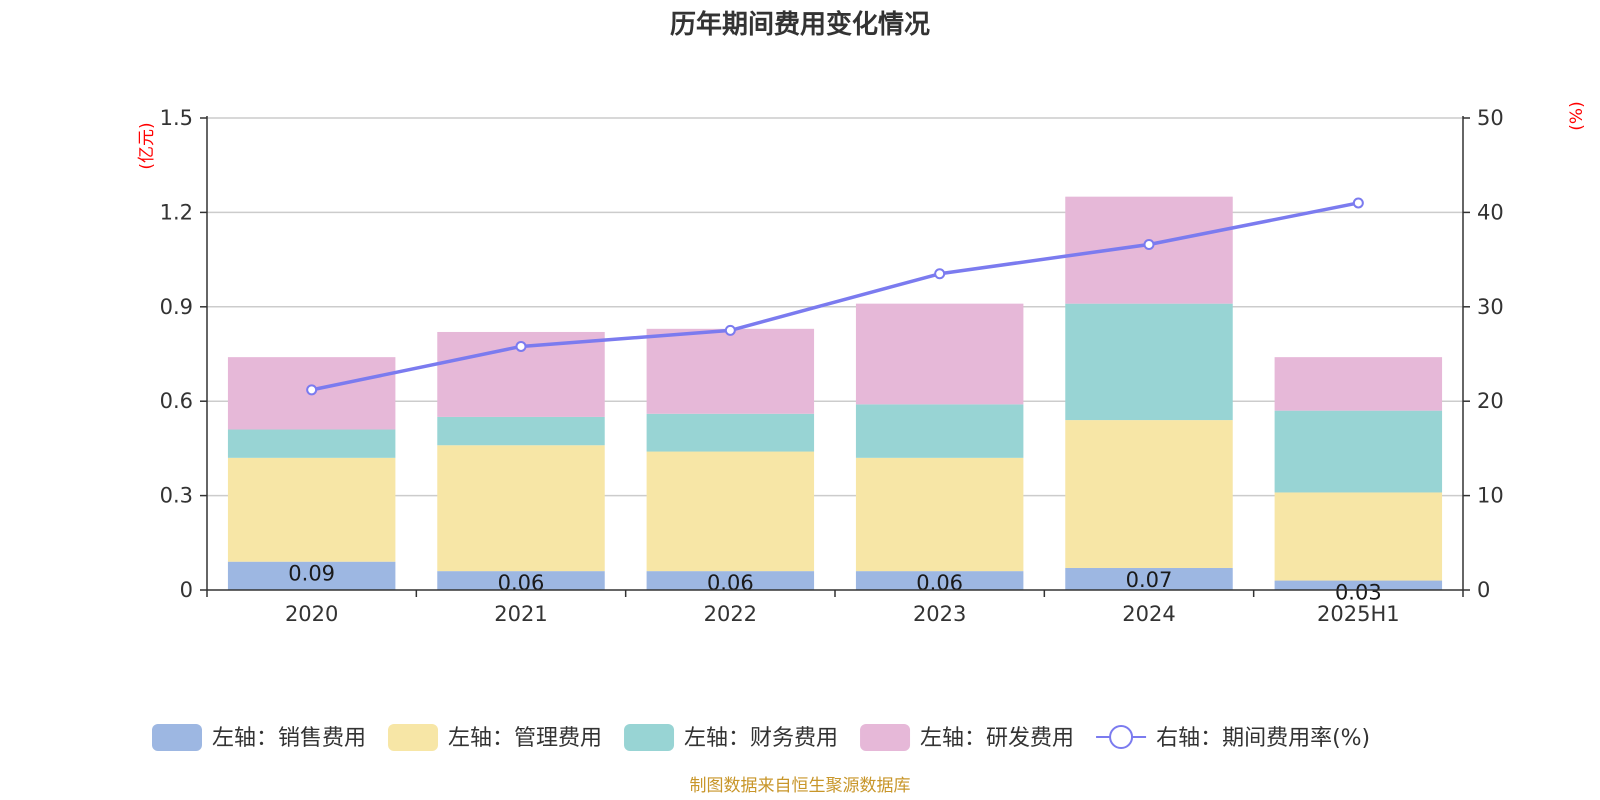 This screenshot has width=1600, height=800. I want to click on x-axis-tick-label: 2020, so click(311, 614).